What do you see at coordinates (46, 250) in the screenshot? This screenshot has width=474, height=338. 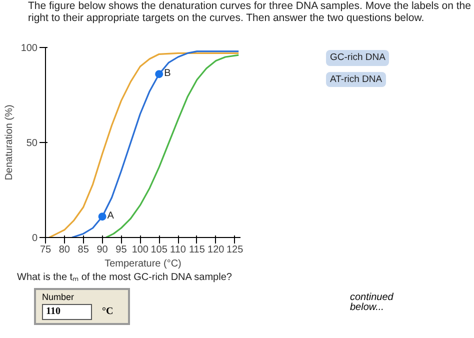 I see `x-tick-label: 75` at bounding box center [46, 250].